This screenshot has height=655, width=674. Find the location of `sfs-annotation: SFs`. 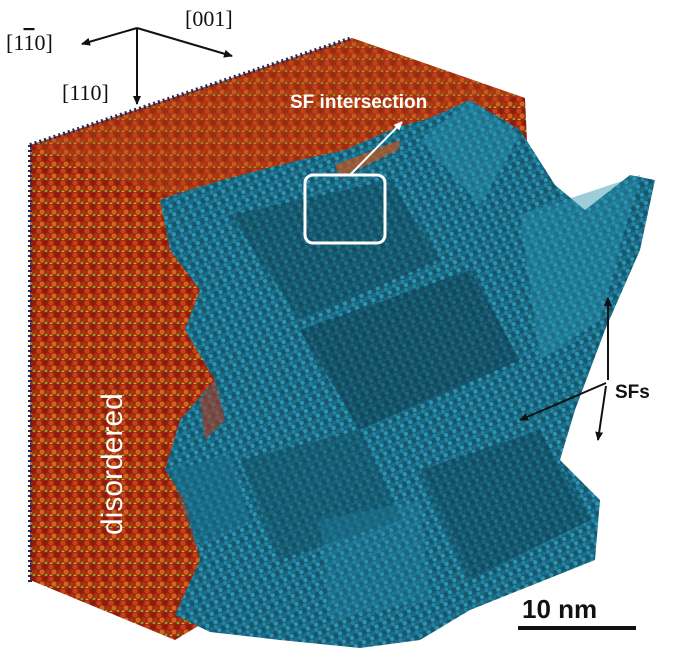

sfs-annotation: SFs is located at coordinates (584, 369).